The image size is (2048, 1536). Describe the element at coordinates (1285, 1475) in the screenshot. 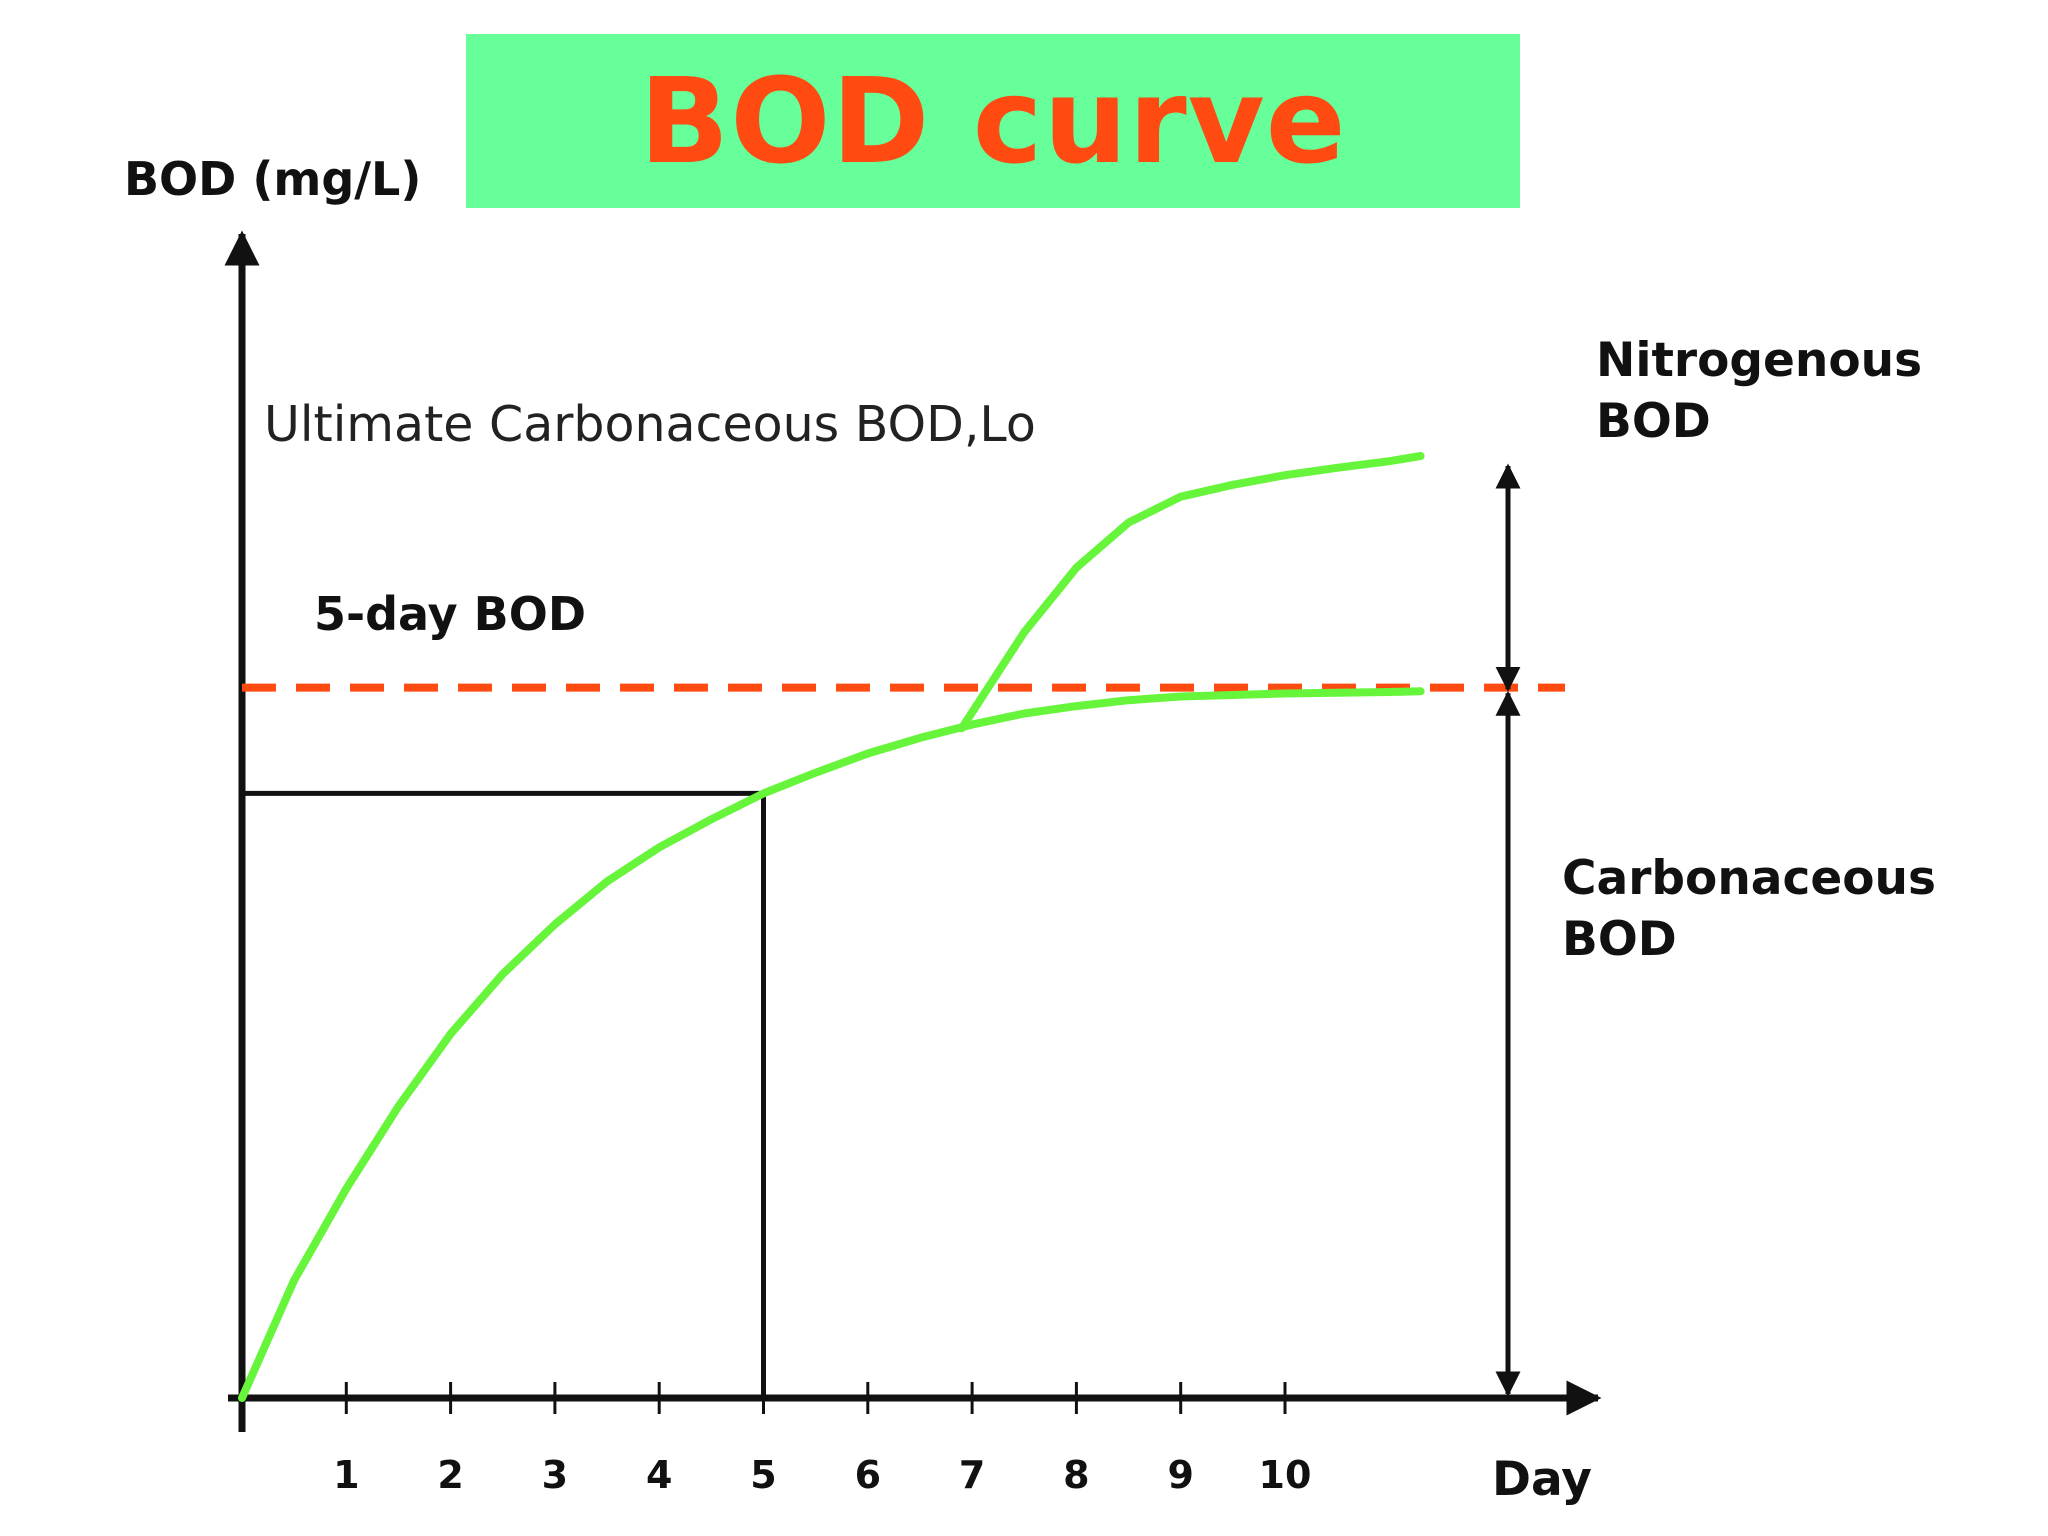

I see `x-tick-label: 10` at that location.